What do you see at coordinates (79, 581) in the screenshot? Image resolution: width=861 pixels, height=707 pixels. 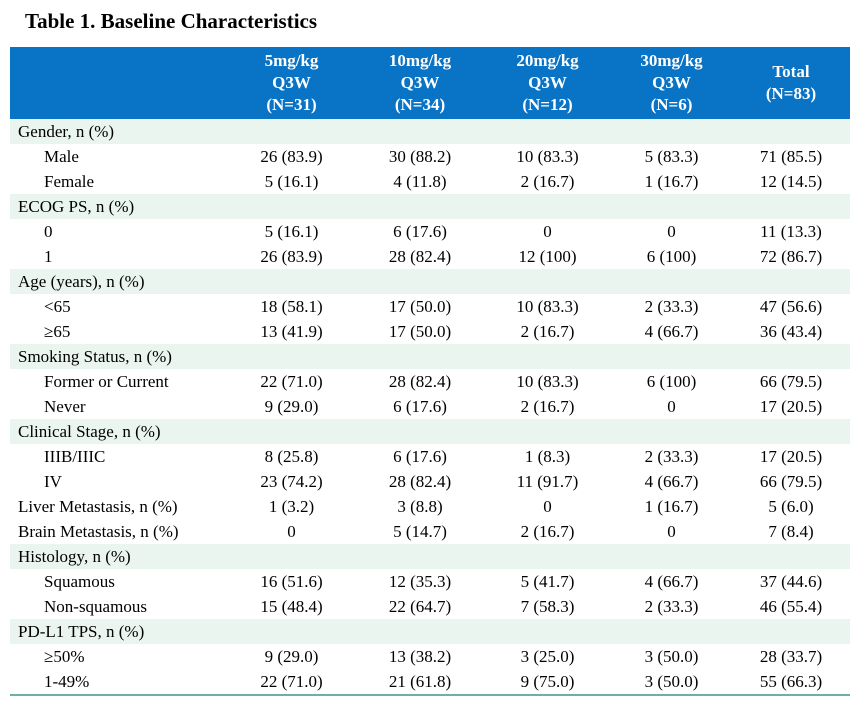 I see `row-label: Squamous` at bounding box center [79, 581].